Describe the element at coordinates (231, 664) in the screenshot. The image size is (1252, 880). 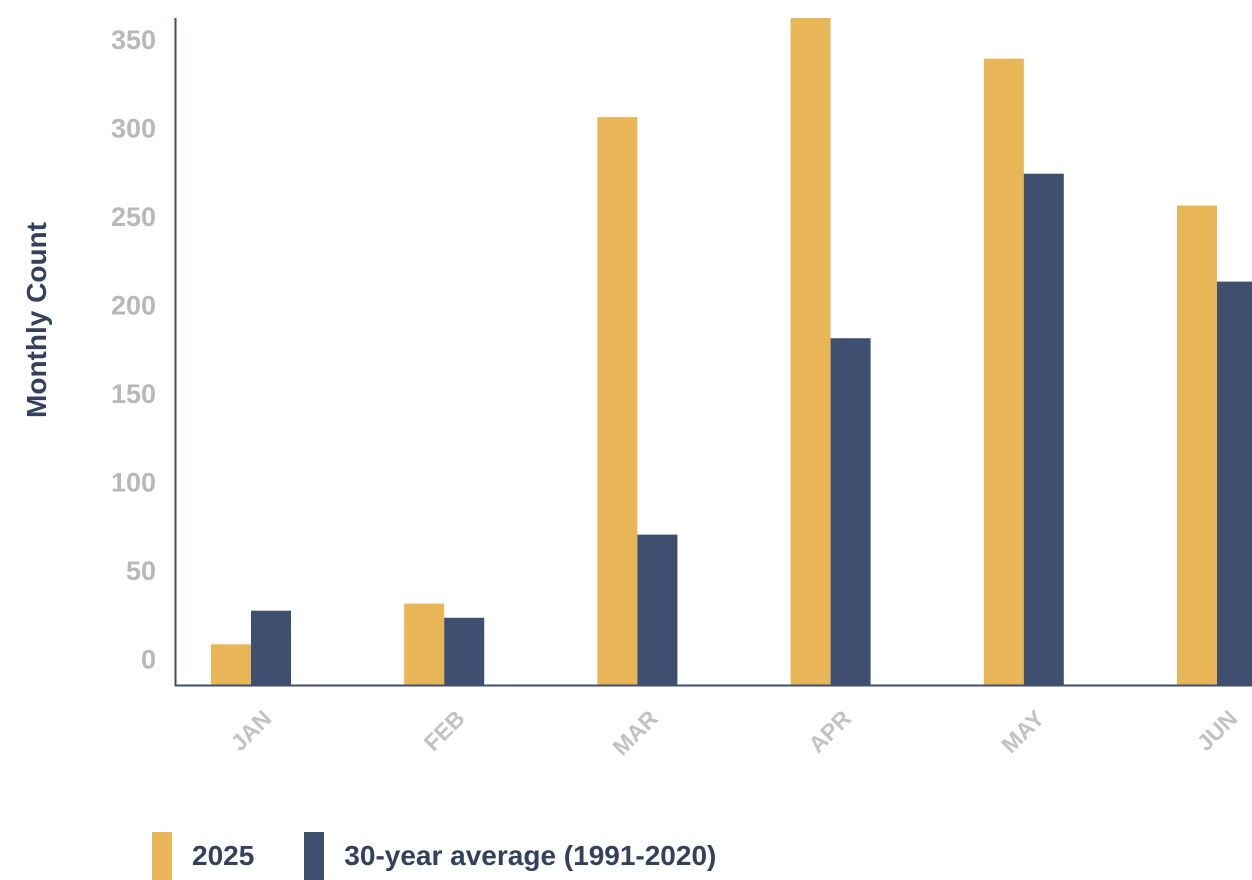
I see `bar-2025-jan` at that location.